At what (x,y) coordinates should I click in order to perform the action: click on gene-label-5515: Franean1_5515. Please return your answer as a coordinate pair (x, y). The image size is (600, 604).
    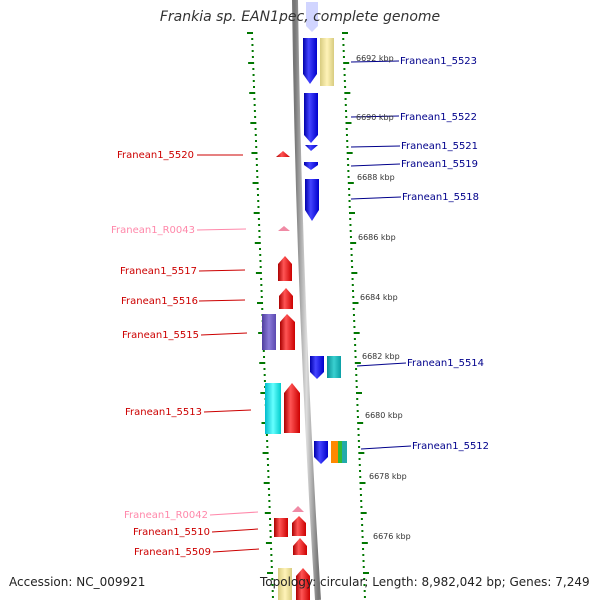
    Looking at the image, I should click on (160, 335).